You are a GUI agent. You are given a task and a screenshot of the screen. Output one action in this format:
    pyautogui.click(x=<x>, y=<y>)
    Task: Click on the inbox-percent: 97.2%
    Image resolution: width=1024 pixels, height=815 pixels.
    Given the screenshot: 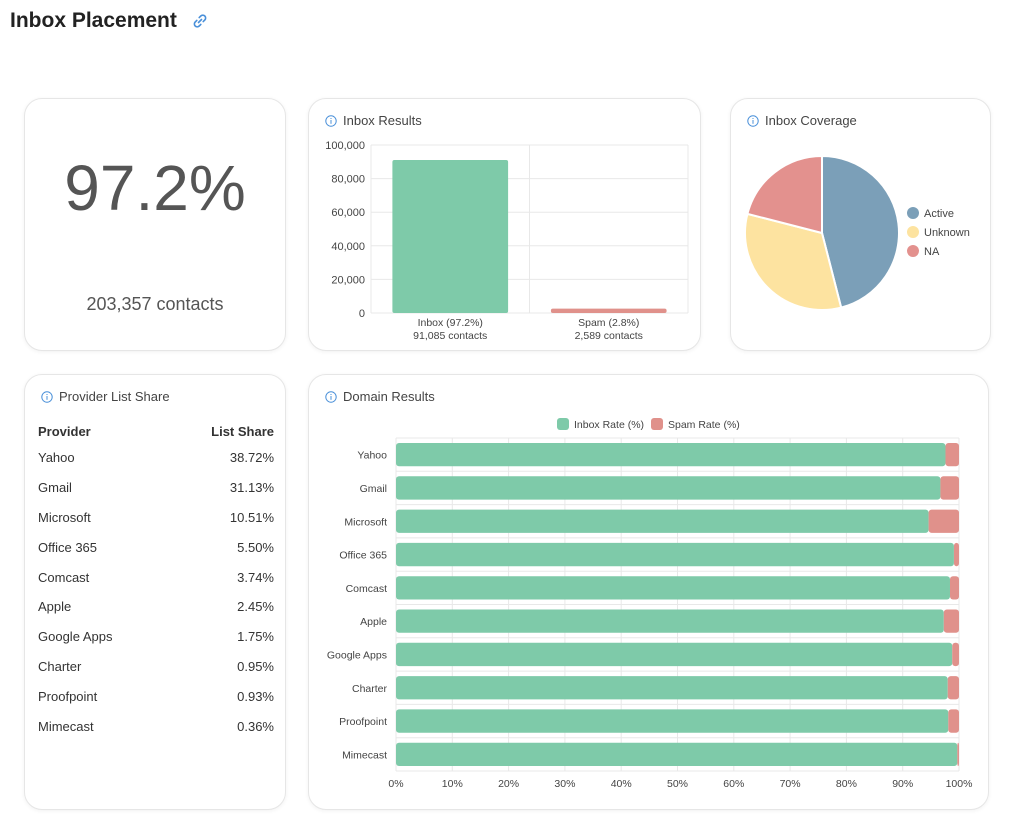 What is the action you would take?
    pyautogui.click(x=155, y=188)
    